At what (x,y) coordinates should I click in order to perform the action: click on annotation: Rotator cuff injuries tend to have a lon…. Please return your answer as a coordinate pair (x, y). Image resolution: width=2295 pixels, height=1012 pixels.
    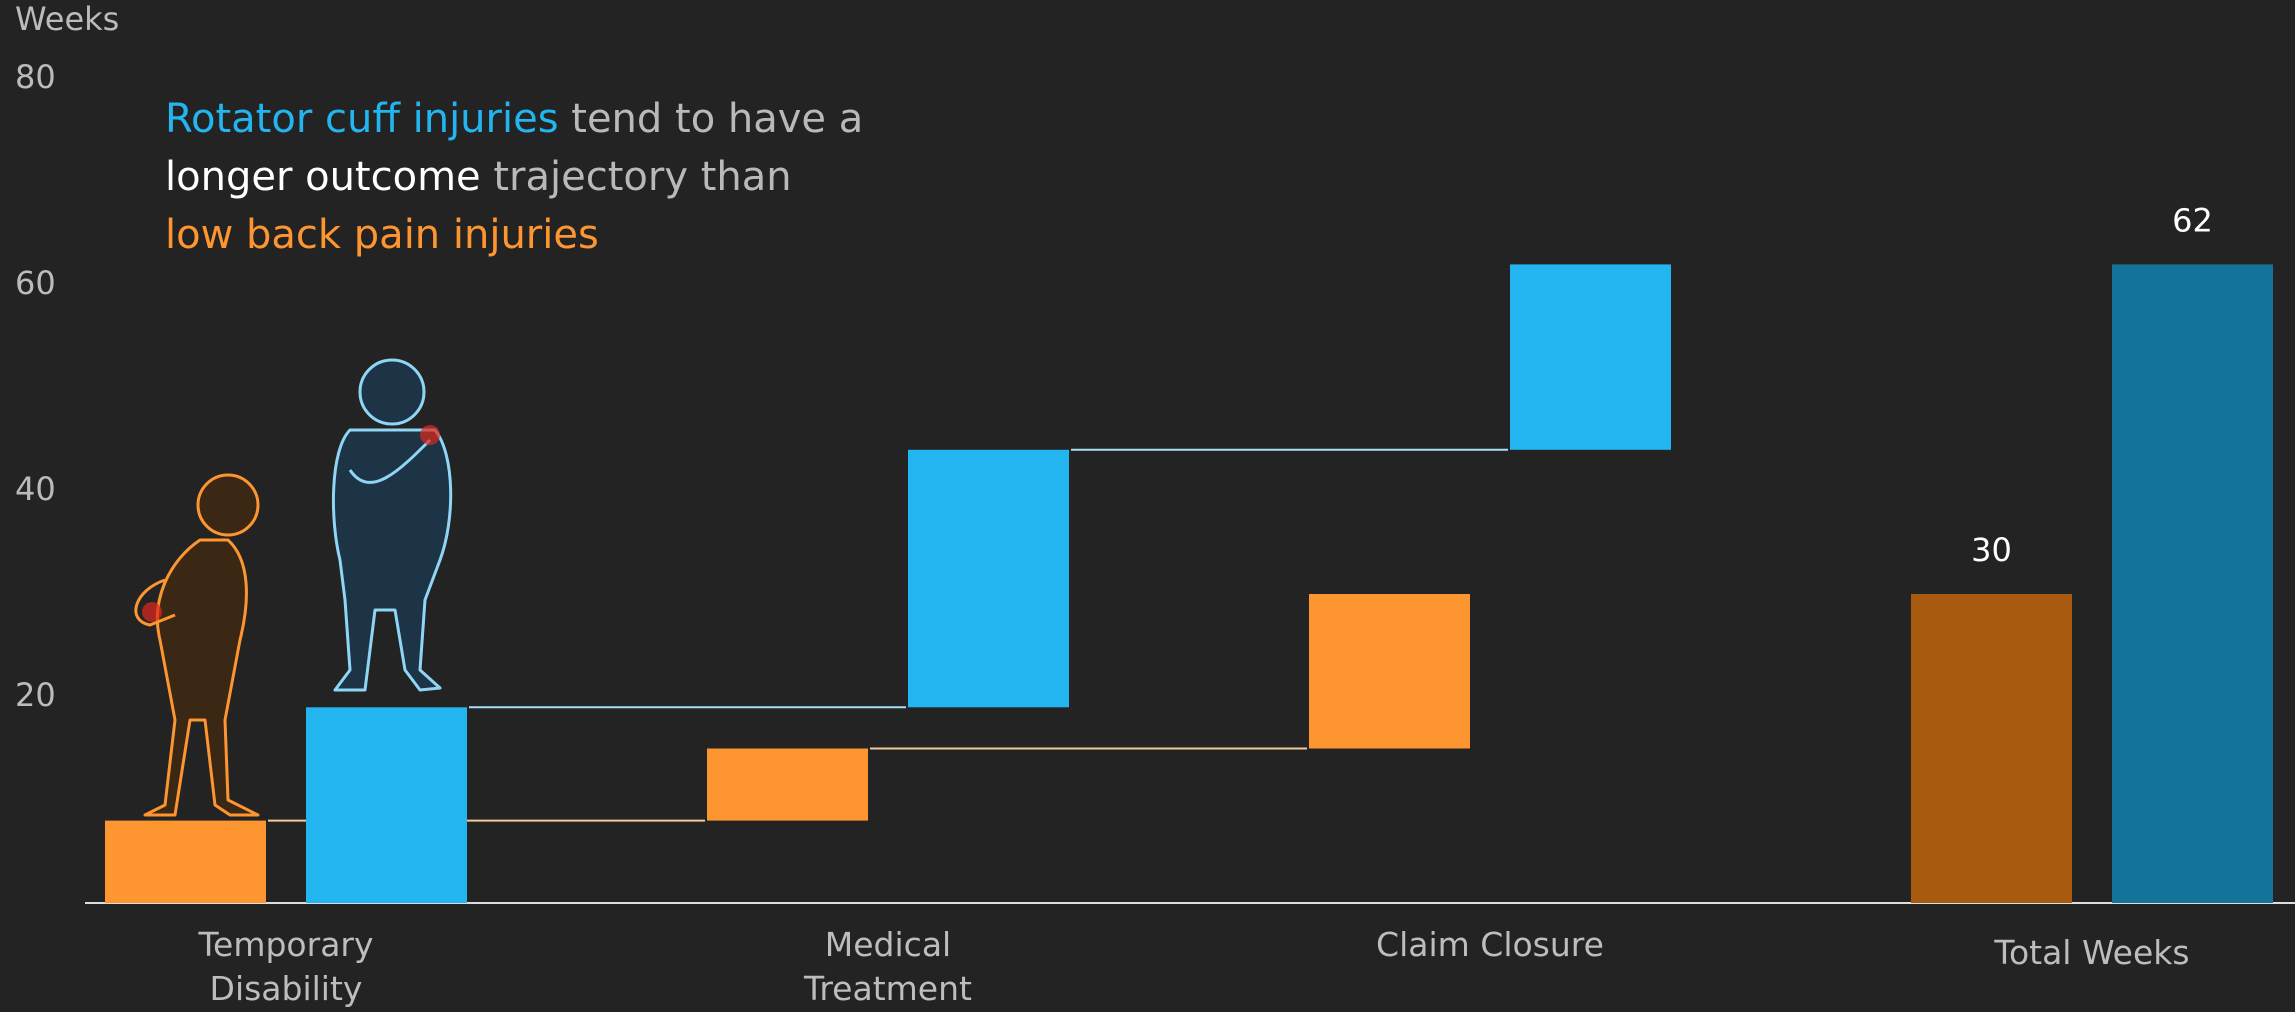
    Looking at the image, I should click on (514, 177).